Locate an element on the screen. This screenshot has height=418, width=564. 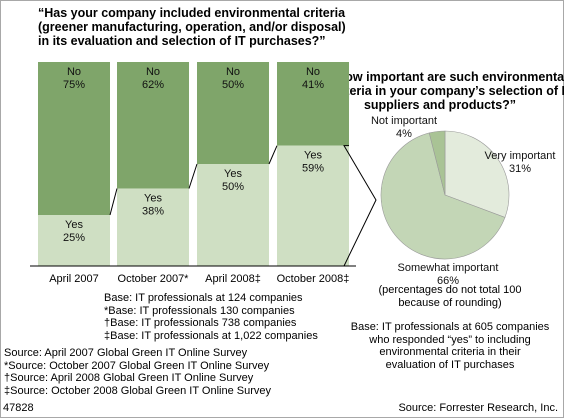
figure-id: 47828 is located at coordinates (18, 408).